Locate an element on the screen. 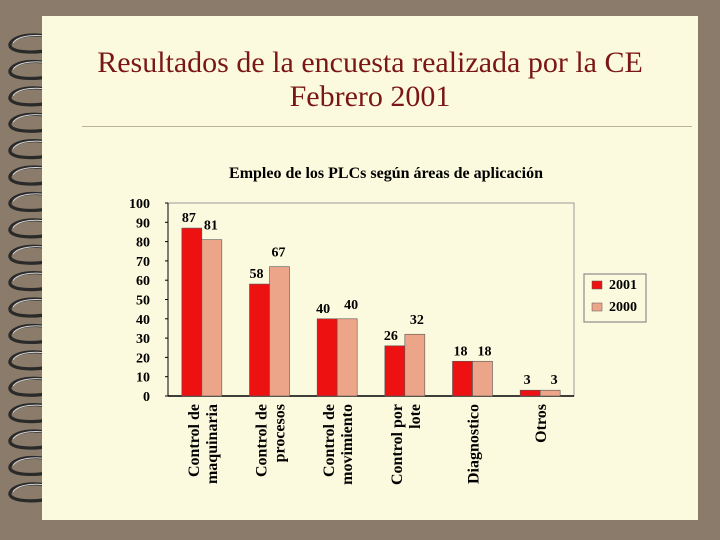 Image resolution: width=720 pixels, height=540 pixels. x-tick-text: Control porlote is located at coordinates (406, 444).